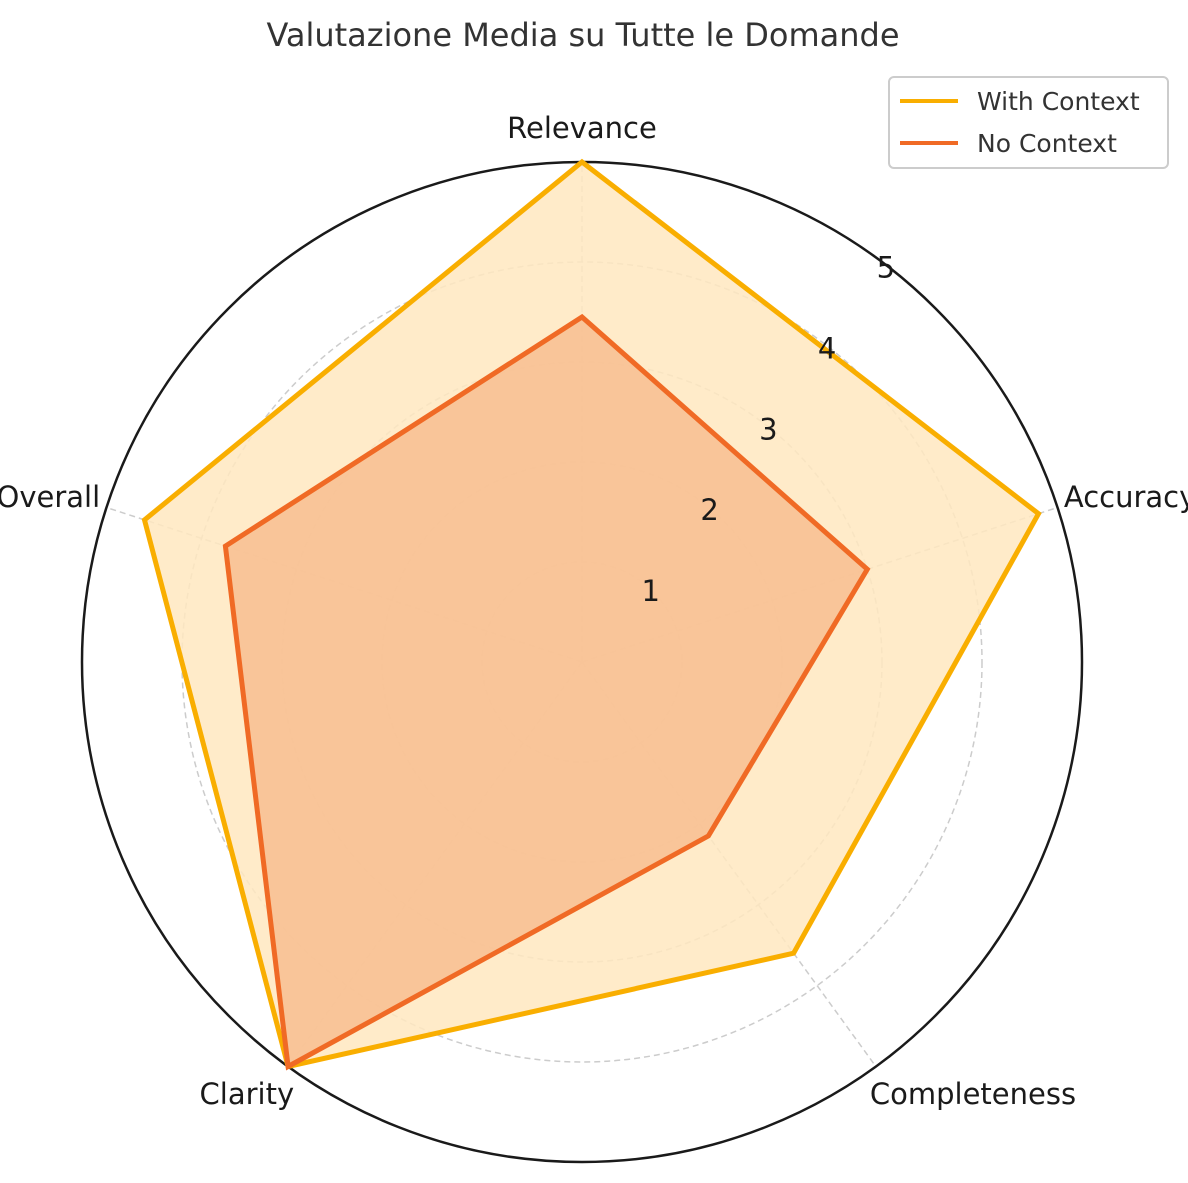 This screenshot has height=1183, width=1188. What do you see at coordinates (886, 267) in the screenshot?
I see `radial-tick-5: 5` at bounding box center [886, 267].